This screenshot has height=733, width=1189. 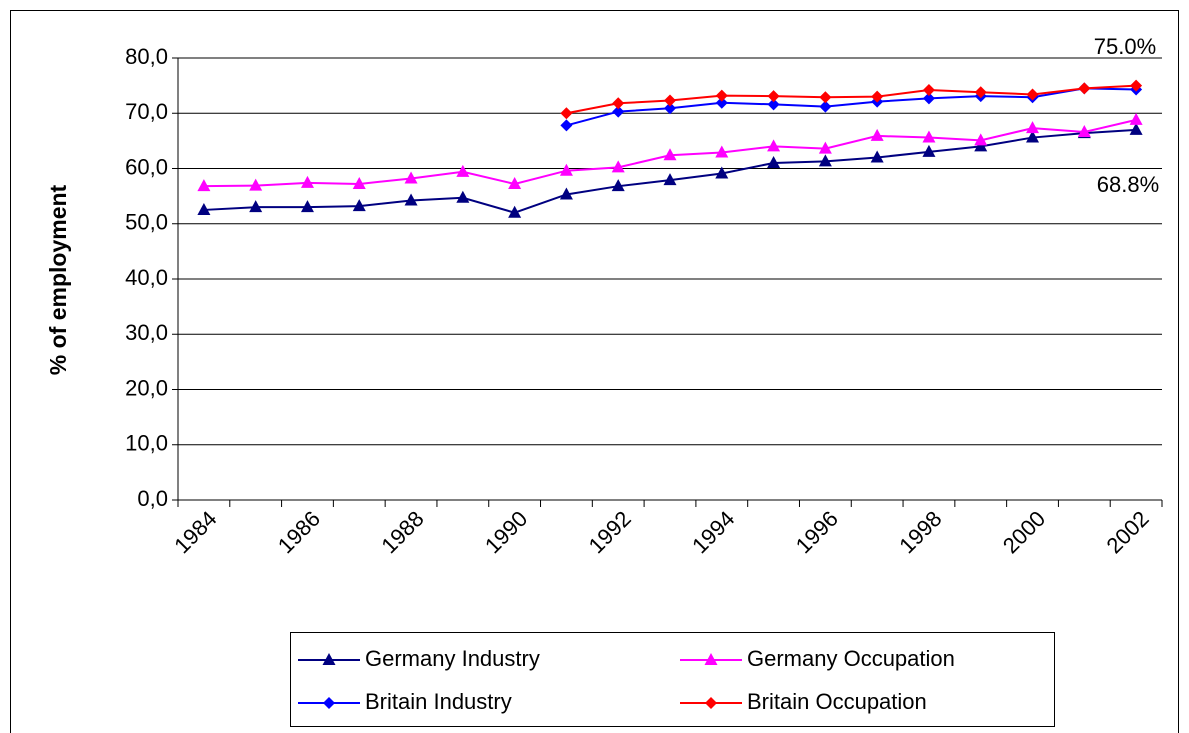 What do you see at coordinates (452, 658) in the screenshot?
I see `legend-label: Germany Industry` at bounding box center [452, 658].